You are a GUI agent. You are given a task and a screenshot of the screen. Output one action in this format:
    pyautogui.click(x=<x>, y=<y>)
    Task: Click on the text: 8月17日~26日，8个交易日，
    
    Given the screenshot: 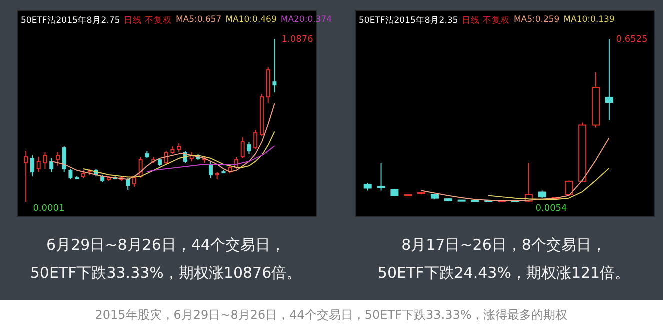 What is the action you would take?
    pyautogui.click(x=504, y=245)
    